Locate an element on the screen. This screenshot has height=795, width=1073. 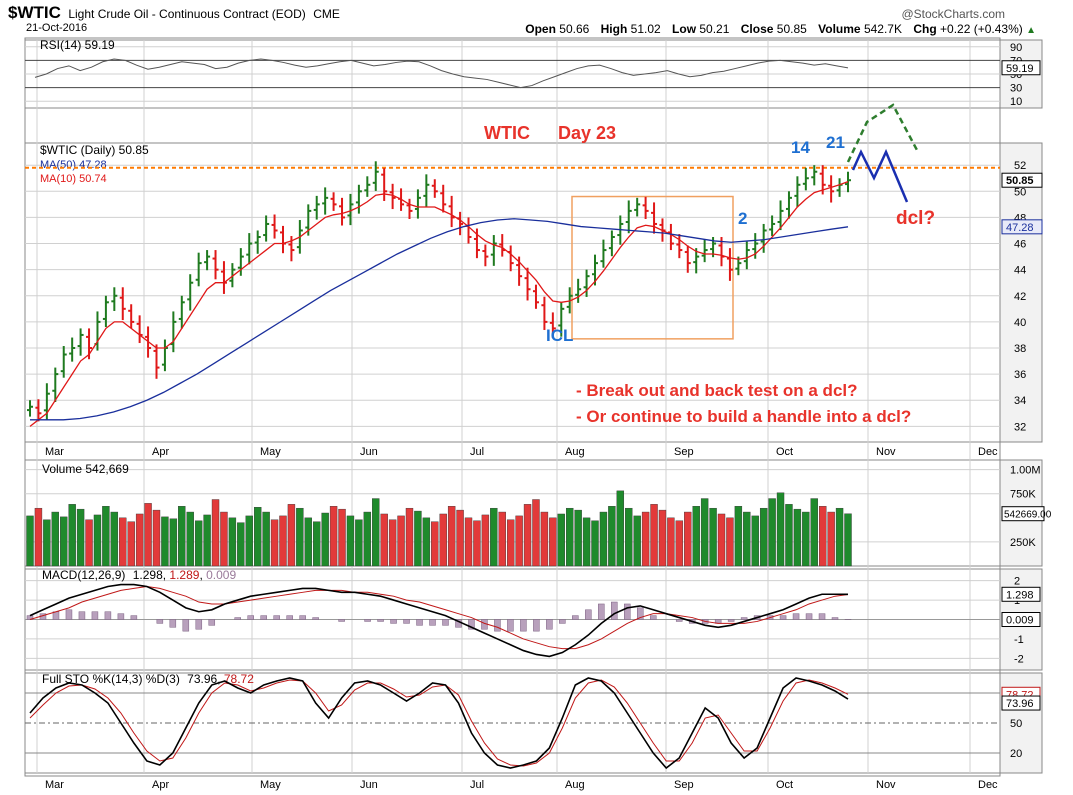
projection-blue is located at coordinates (880, 175).